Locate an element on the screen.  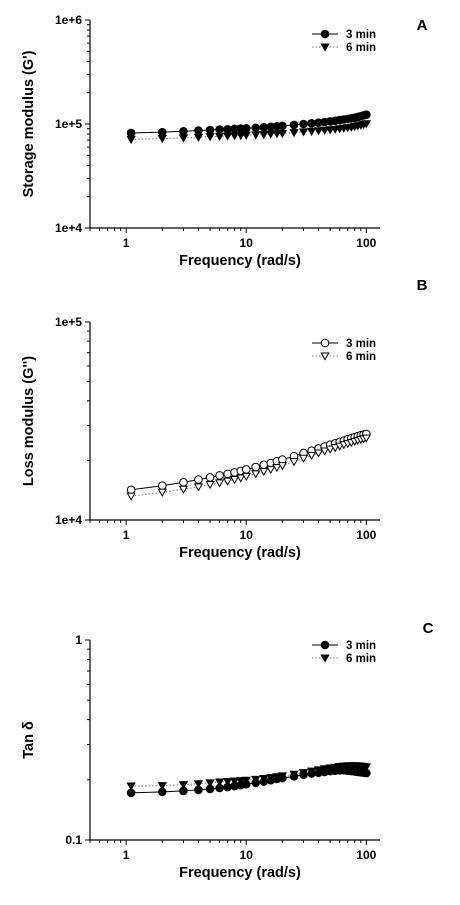
panel-b-legend-label-0: 3 min is located at coordinates (361, 344).